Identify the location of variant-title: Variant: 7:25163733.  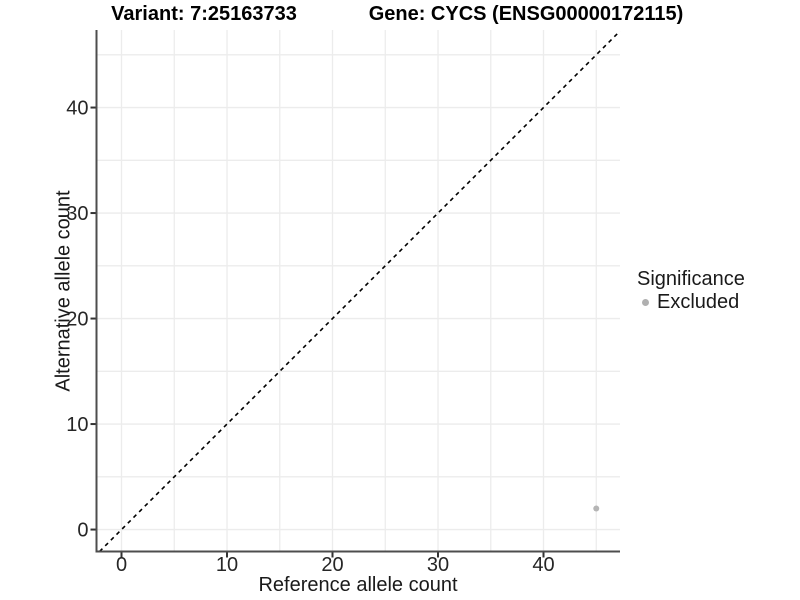
(204, 14).